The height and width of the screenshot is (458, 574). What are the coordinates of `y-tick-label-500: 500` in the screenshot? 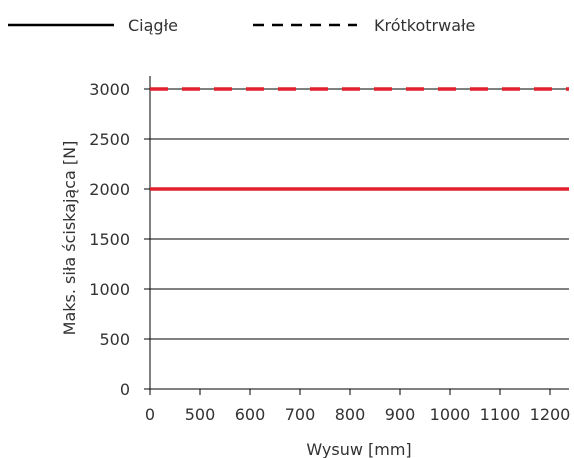 It's located at (114, 339).